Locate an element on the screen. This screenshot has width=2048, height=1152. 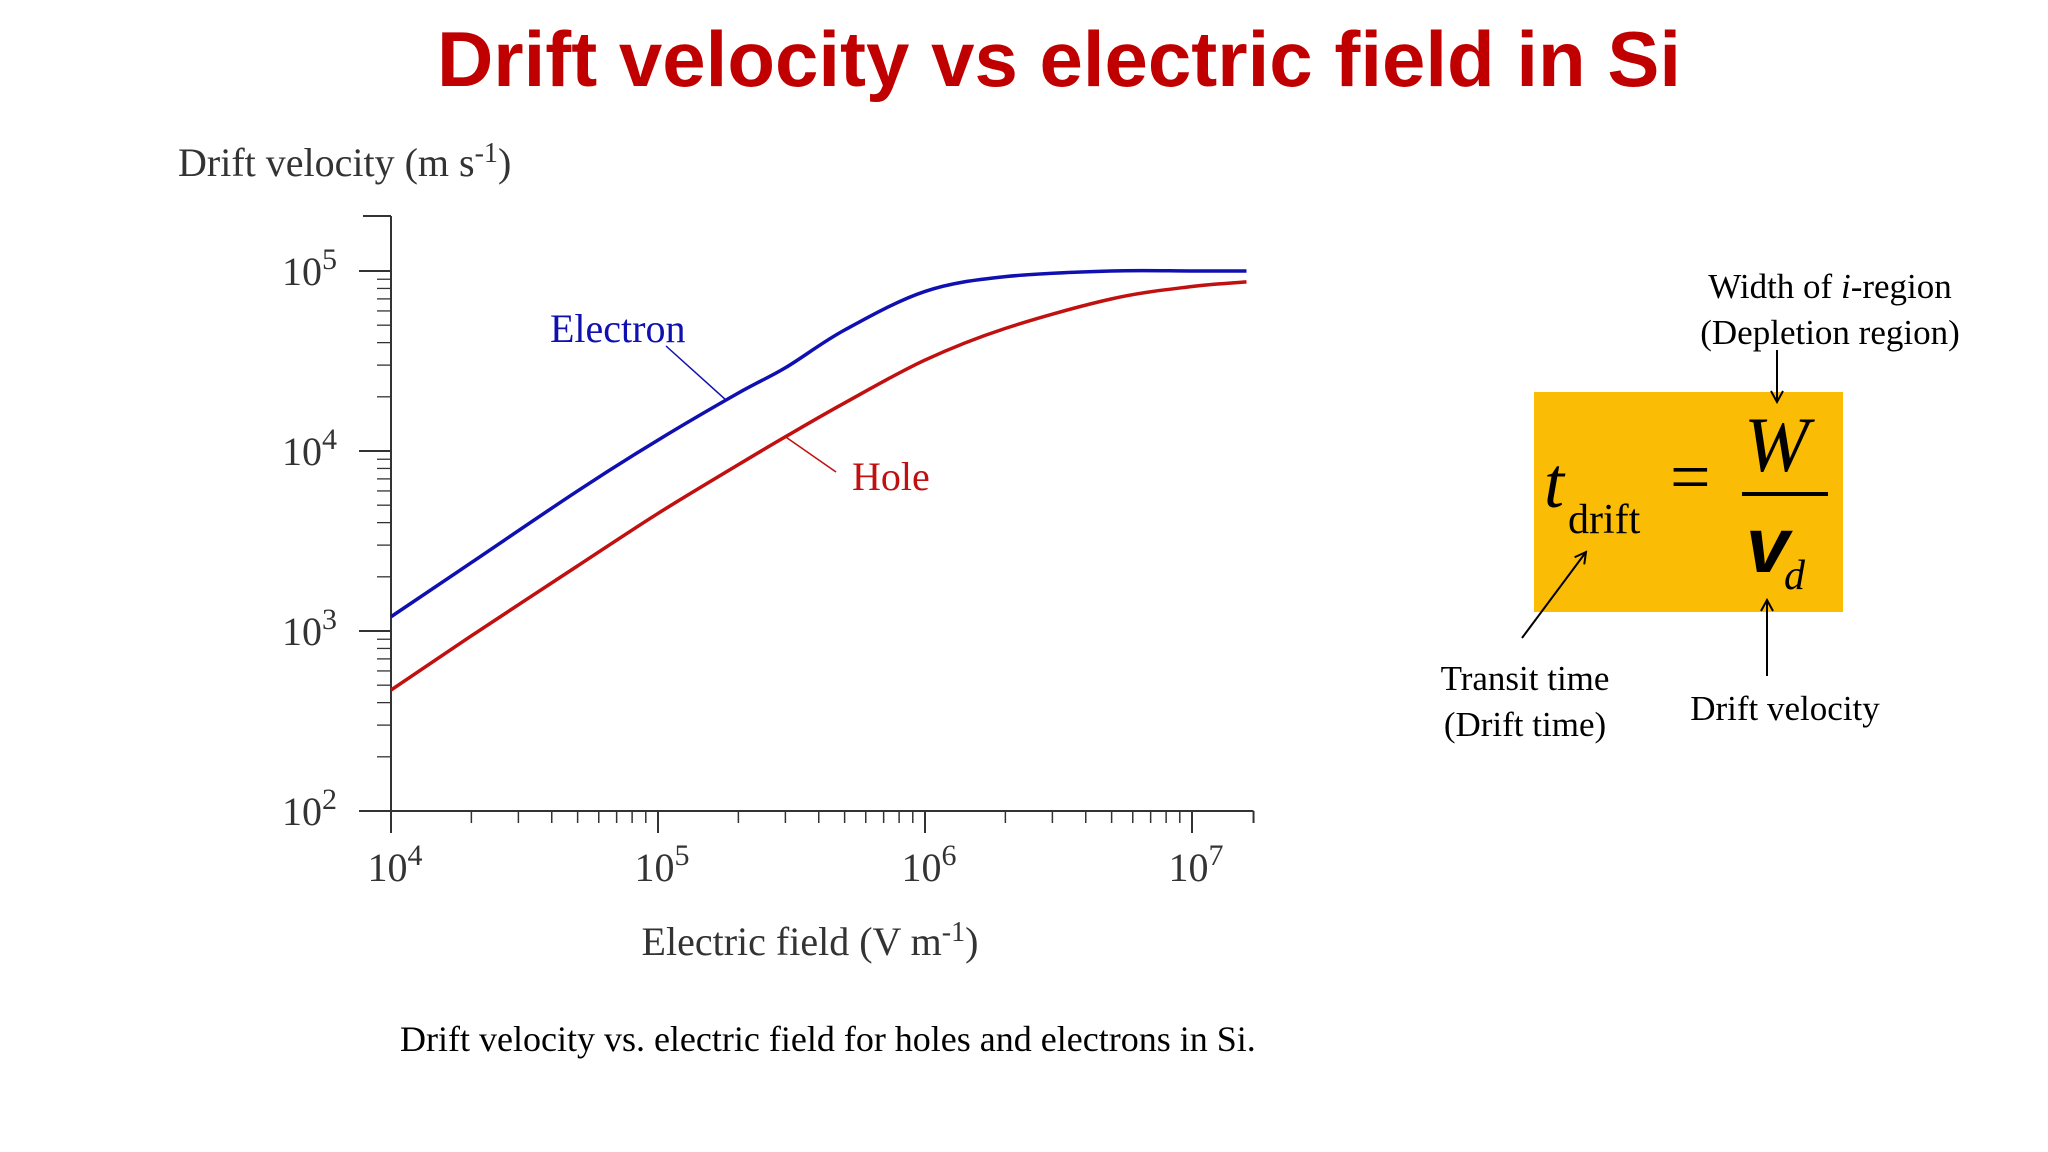
electron-label: Electron is located at coordinates (618, 328).